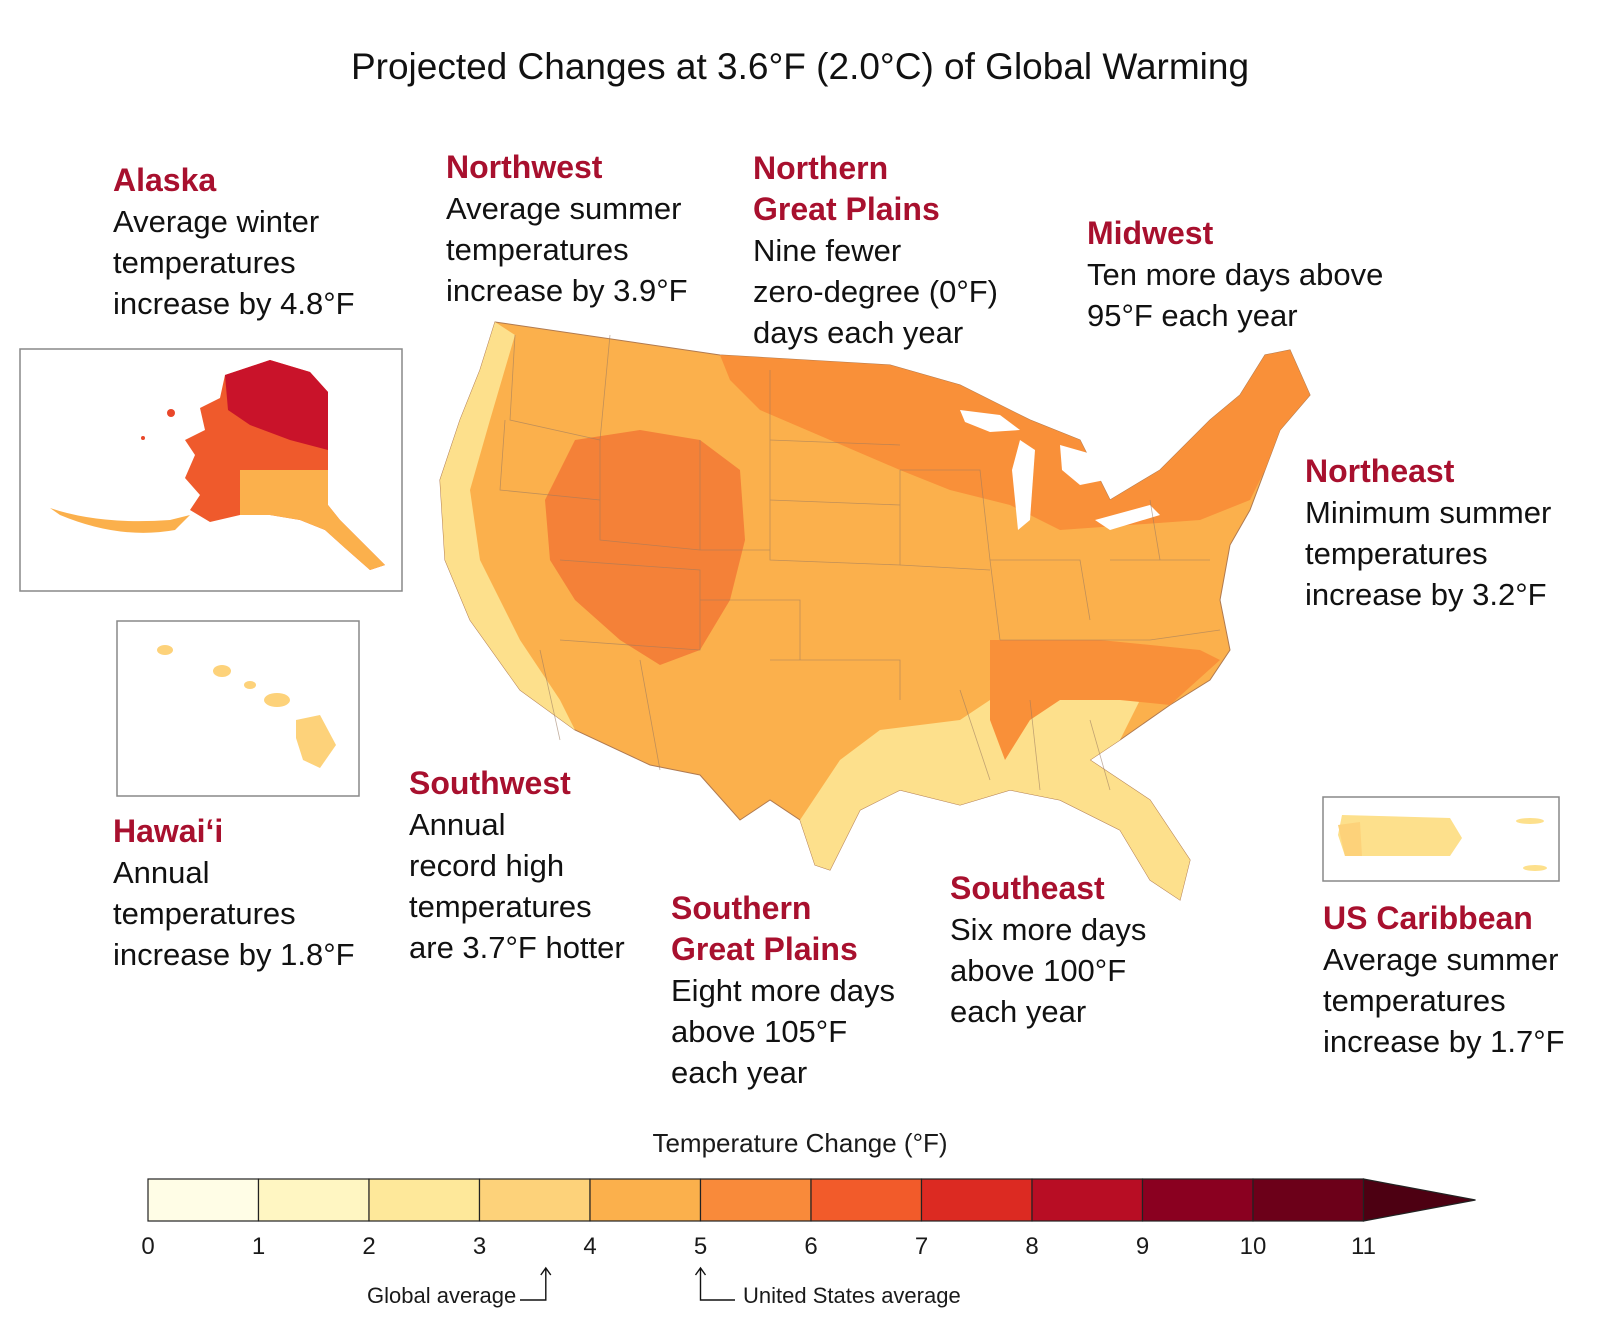 The height and width of the screenshot is (1320, 1600). What do you see at coordinates (1419, 1200) in the screenshot?
I see `colorbar-arrow` at bounding box center [1419, 1200].